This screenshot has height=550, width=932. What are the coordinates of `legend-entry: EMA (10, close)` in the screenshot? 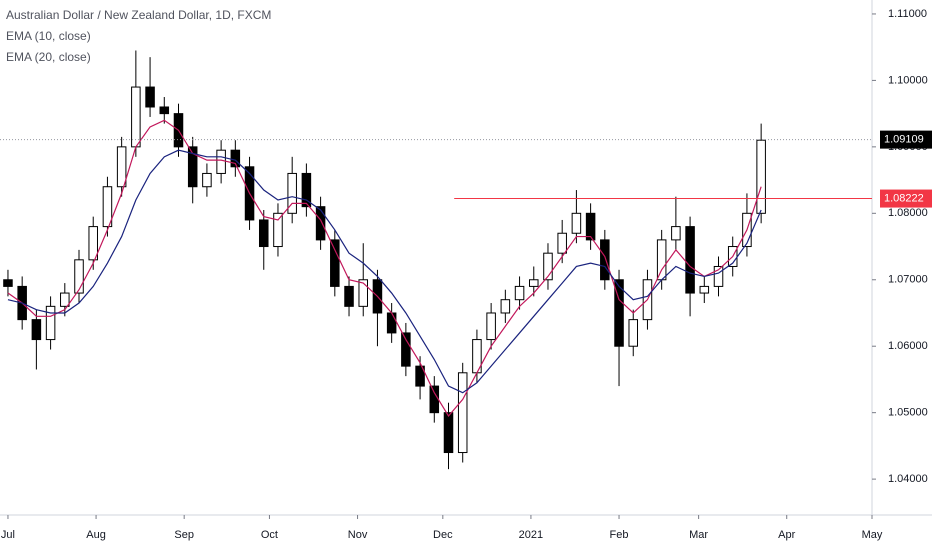 It's located at (48, 36).